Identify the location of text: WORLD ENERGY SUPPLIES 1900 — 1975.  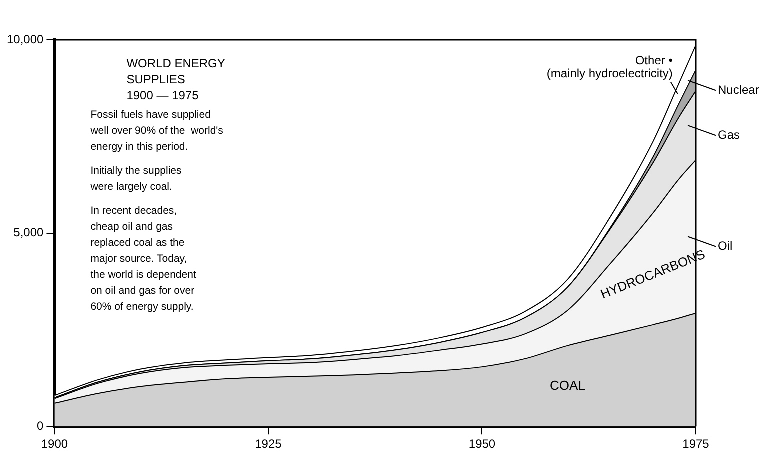
(176, 79).